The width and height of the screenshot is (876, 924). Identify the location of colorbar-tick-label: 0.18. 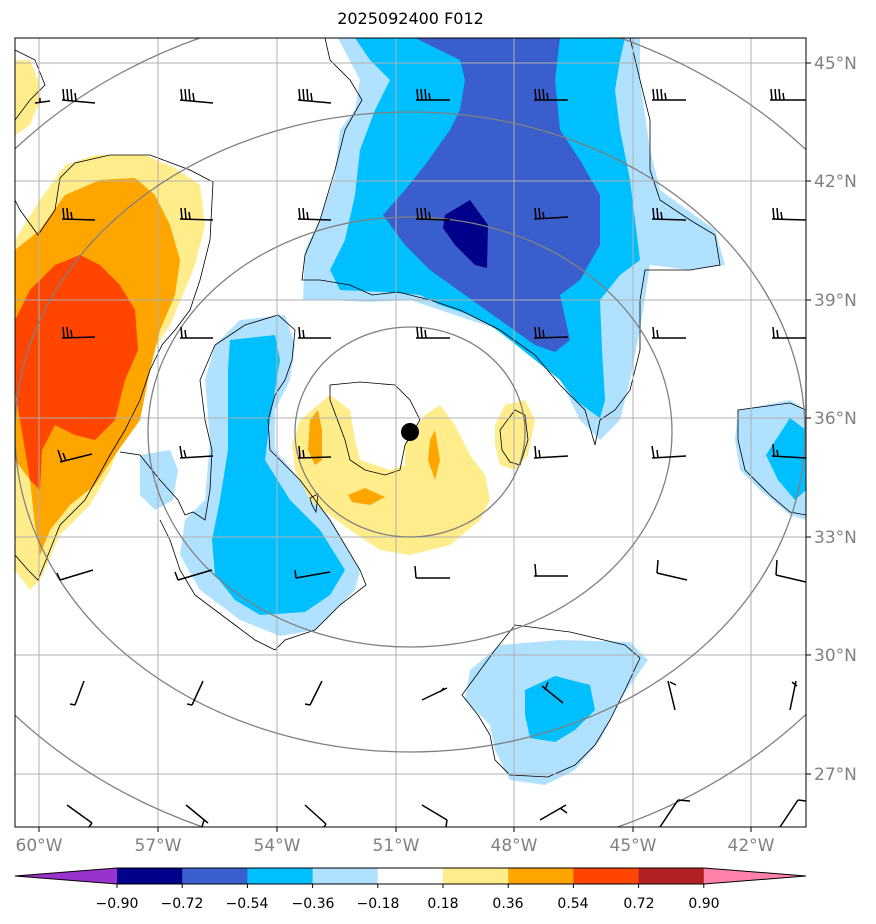
(442, 904).